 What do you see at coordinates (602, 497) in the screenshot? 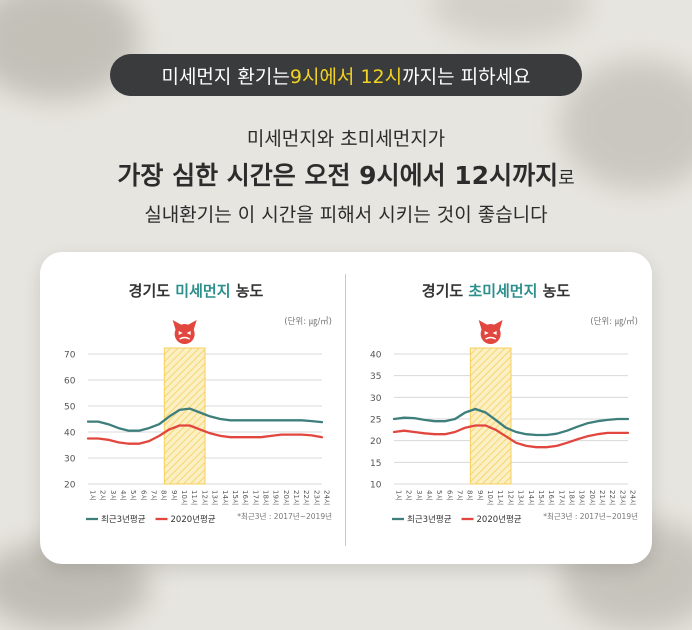
I see `pm25-x-tick-label: 21시` at bounding box center [602, 497].